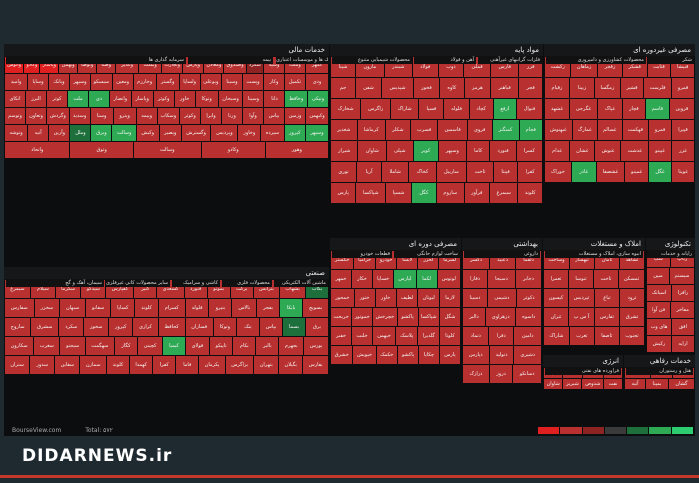  What do you see at coordinates (291, 346) in the screenshot?
I see `stock-tile: بجهرم` at bounding box center [291, 346].